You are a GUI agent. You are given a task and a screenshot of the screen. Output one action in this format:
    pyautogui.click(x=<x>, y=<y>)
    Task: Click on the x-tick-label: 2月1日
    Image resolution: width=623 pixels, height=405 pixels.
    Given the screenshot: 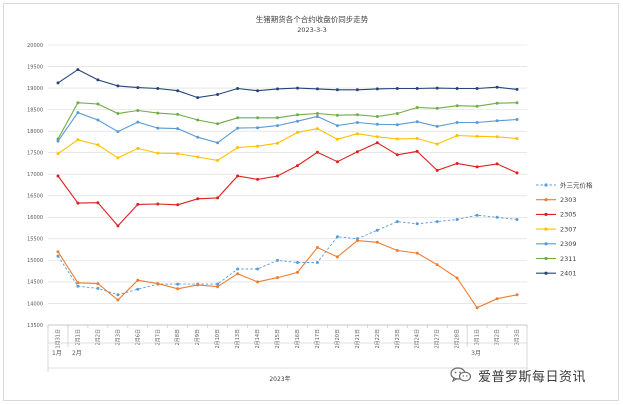 What is the action you would take?
    pyautogui.click(x=78, y=337)
    